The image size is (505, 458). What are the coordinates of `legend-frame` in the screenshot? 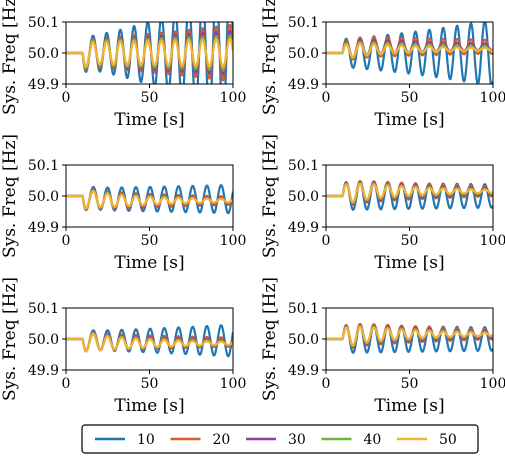 It's located at (280, 439).